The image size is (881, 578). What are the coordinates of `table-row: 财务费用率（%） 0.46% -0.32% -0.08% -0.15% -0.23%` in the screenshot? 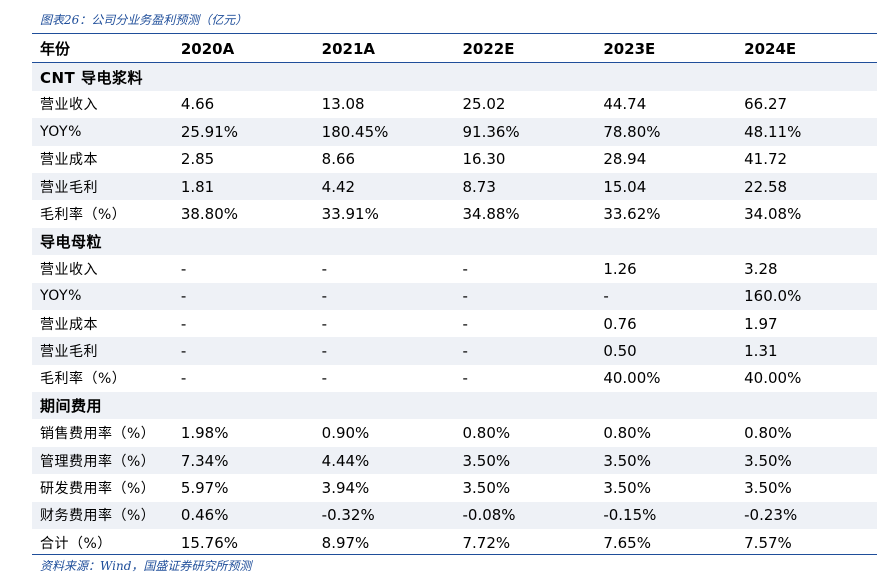 It's located at (454, 515).